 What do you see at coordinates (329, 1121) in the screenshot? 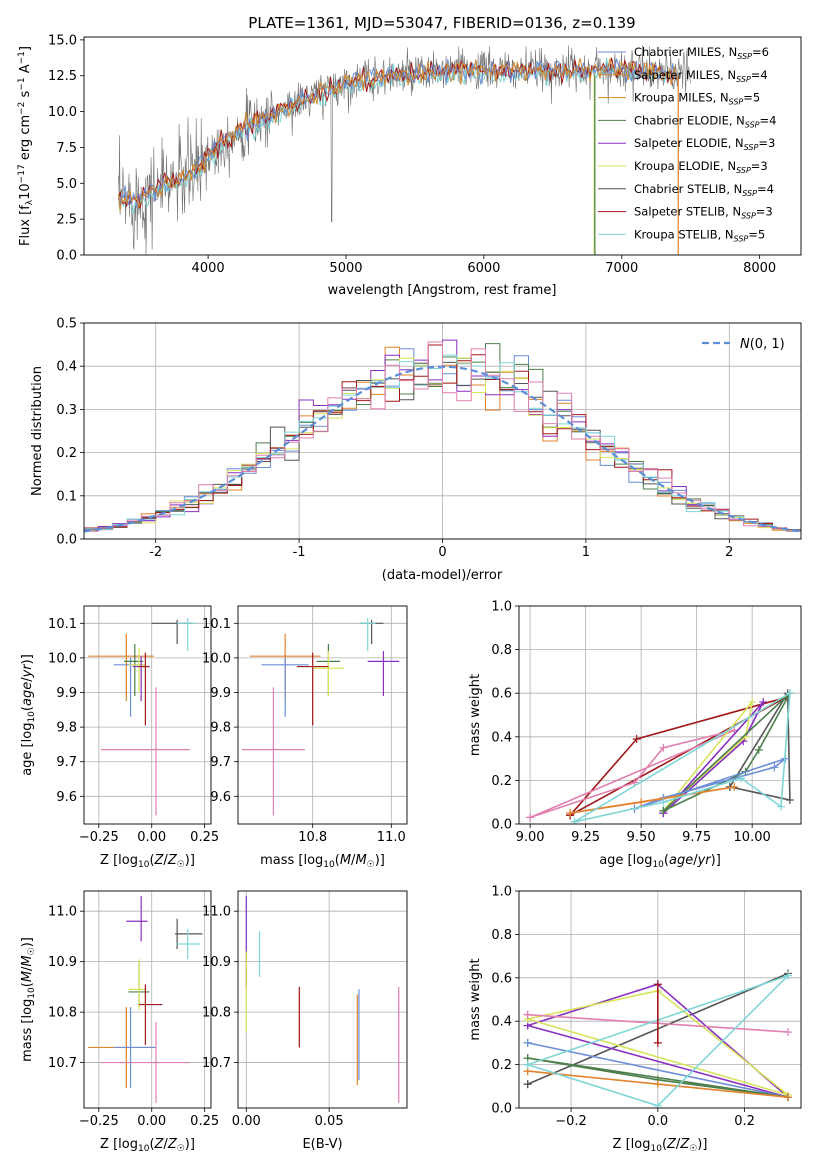
I see `x-tick-label: 0.05` at bounding box center [329, 1121].